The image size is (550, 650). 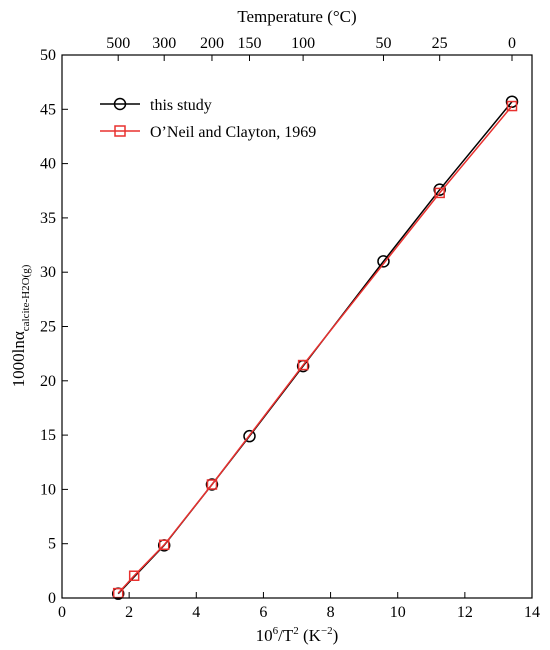 What do you see at coordinates (465, 612) in the screenshot?
I see `x-tick-label: 12` at bounding box center [465, 612].